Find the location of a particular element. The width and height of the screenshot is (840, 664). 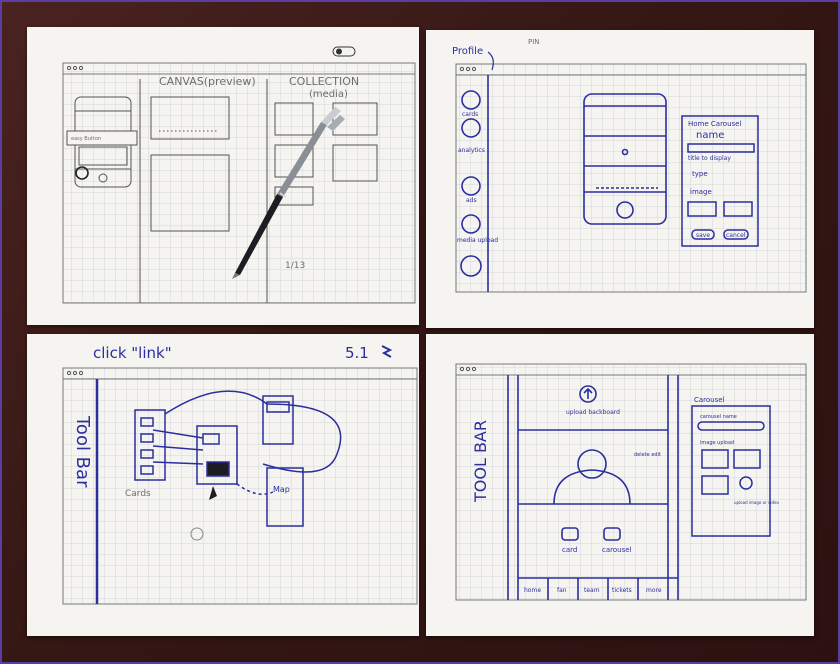

form-type-label: type is located at coordinates (700, 174).